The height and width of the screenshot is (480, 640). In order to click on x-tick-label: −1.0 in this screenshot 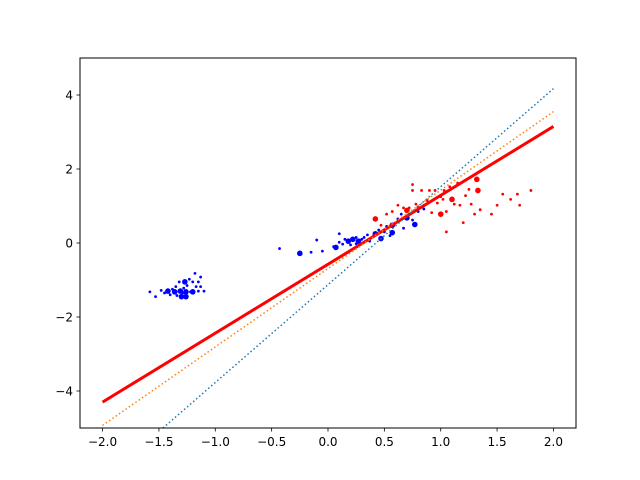, I will do `click(215, 442)`.